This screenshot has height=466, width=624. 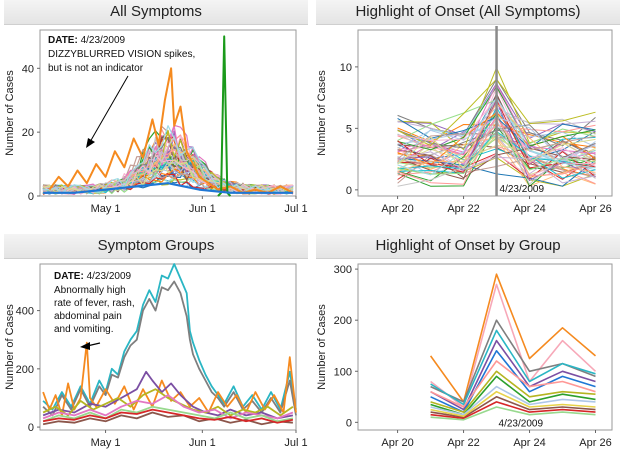 What do you see at coordinates (28, 133) in the screenshot?
I see `y-tick-label: 20` at bounding box center [28, 133].